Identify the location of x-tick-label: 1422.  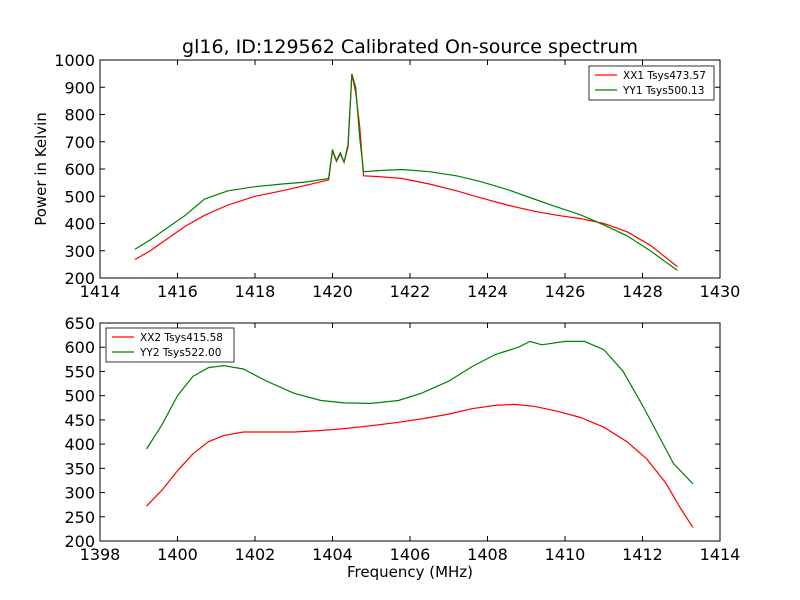
(410, 291).